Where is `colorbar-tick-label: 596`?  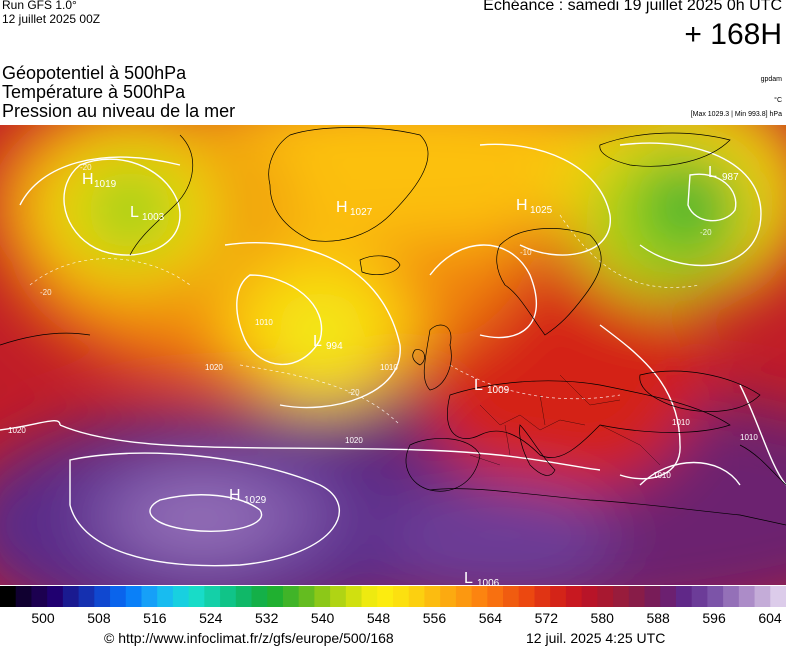 colorbar-tick-label: 596 is located at coordinates (714, 618).